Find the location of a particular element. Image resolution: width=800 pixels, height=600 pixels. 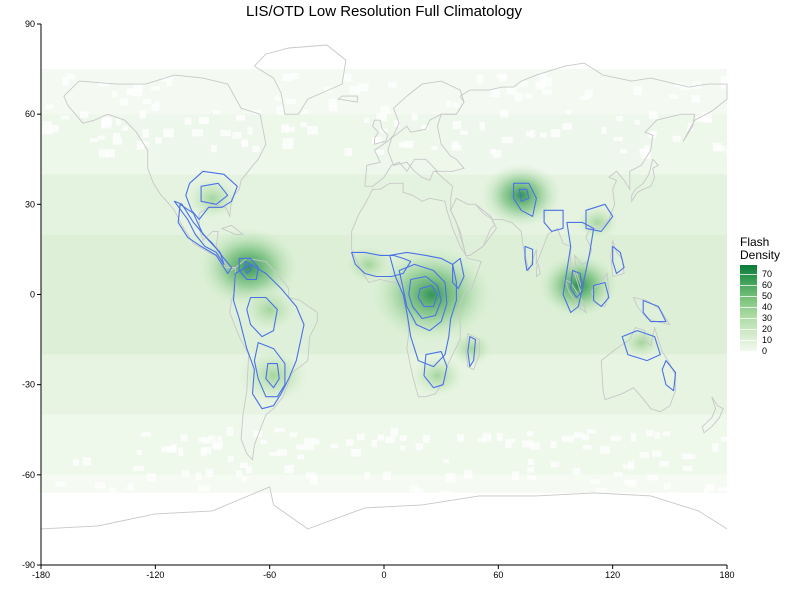

coastline-uk is located at coordinates (380, 132).